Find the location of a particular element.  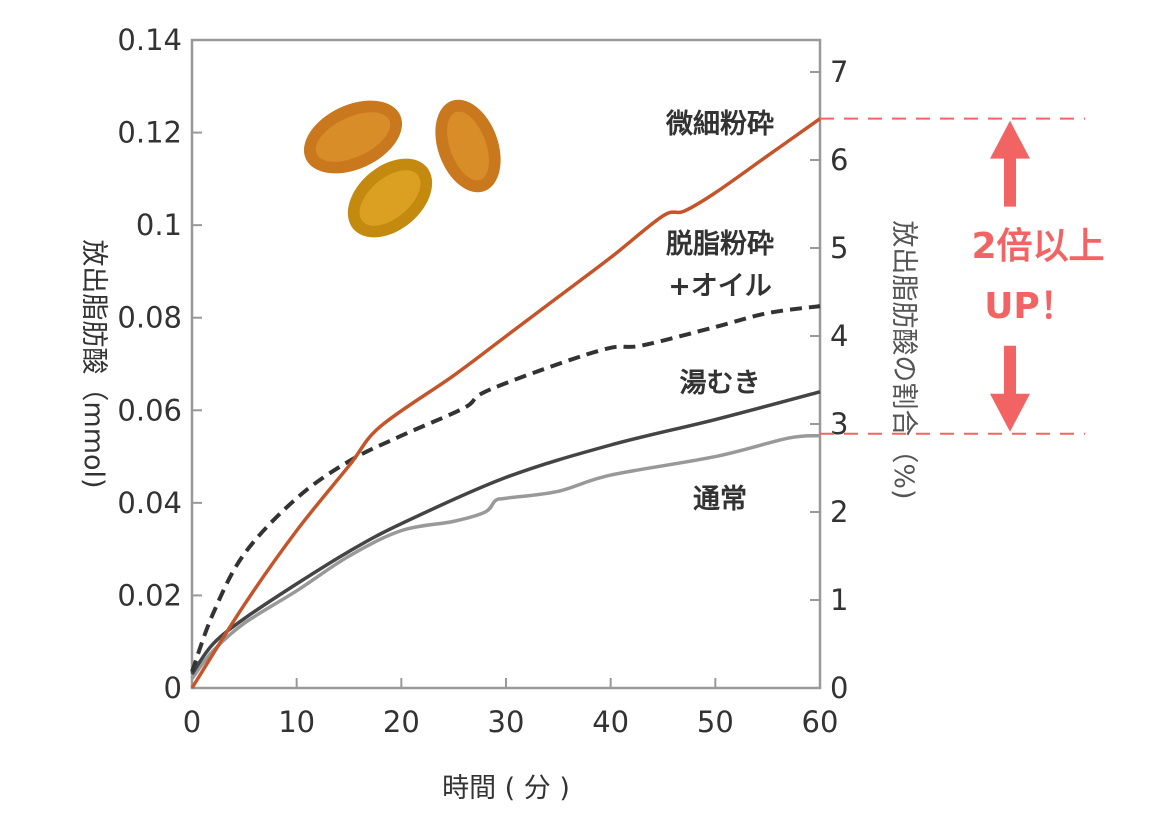

x-tick-label: 10 is located at coordinates (296, 722).